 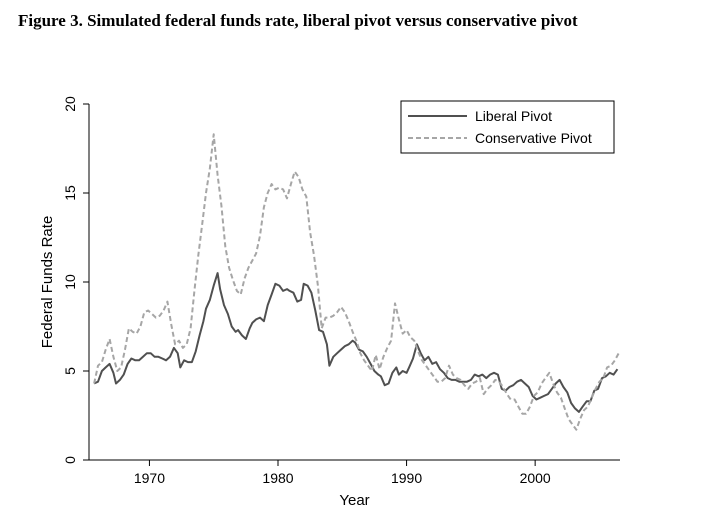 I want to click on legend: Liberal Pivot Conservative Pivot, so click(x=507, y=127).